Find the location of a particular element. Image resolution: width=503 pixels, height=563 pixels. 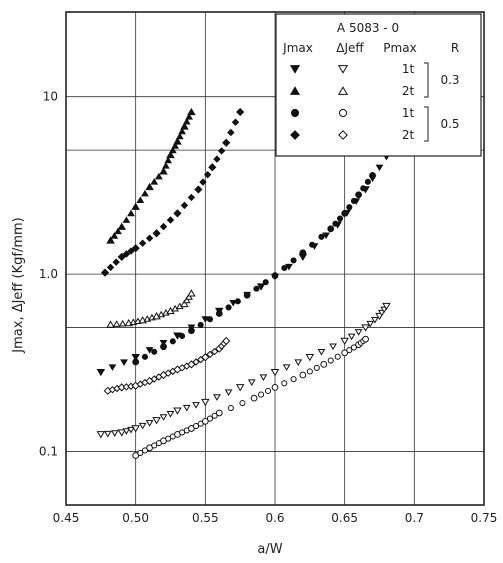

legend-header: R is located at coordinates (455, 48).